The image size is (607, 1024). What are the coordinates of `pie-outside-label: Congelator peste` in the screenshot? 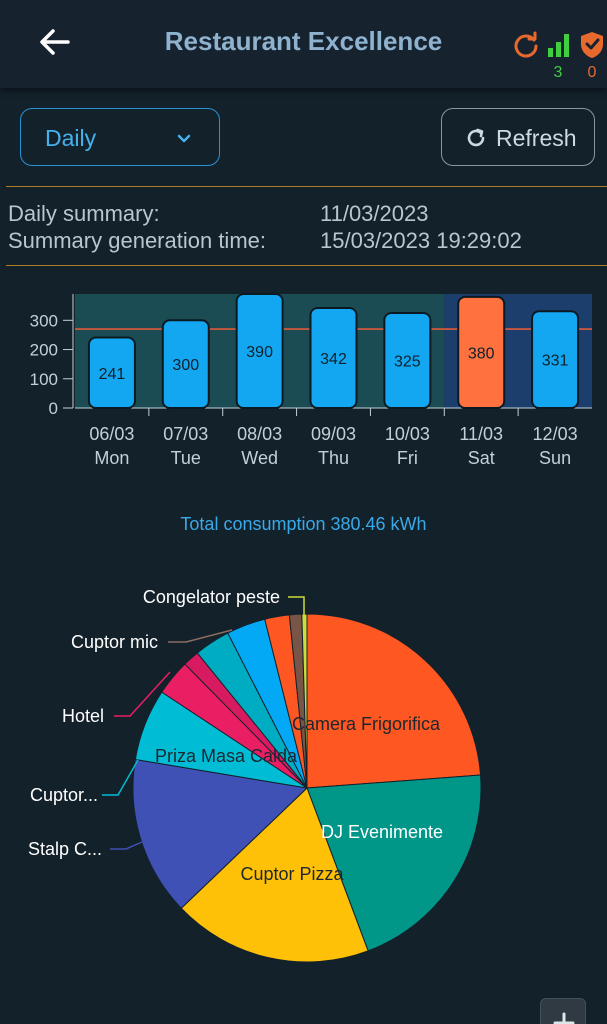 It's located at (211, 597).